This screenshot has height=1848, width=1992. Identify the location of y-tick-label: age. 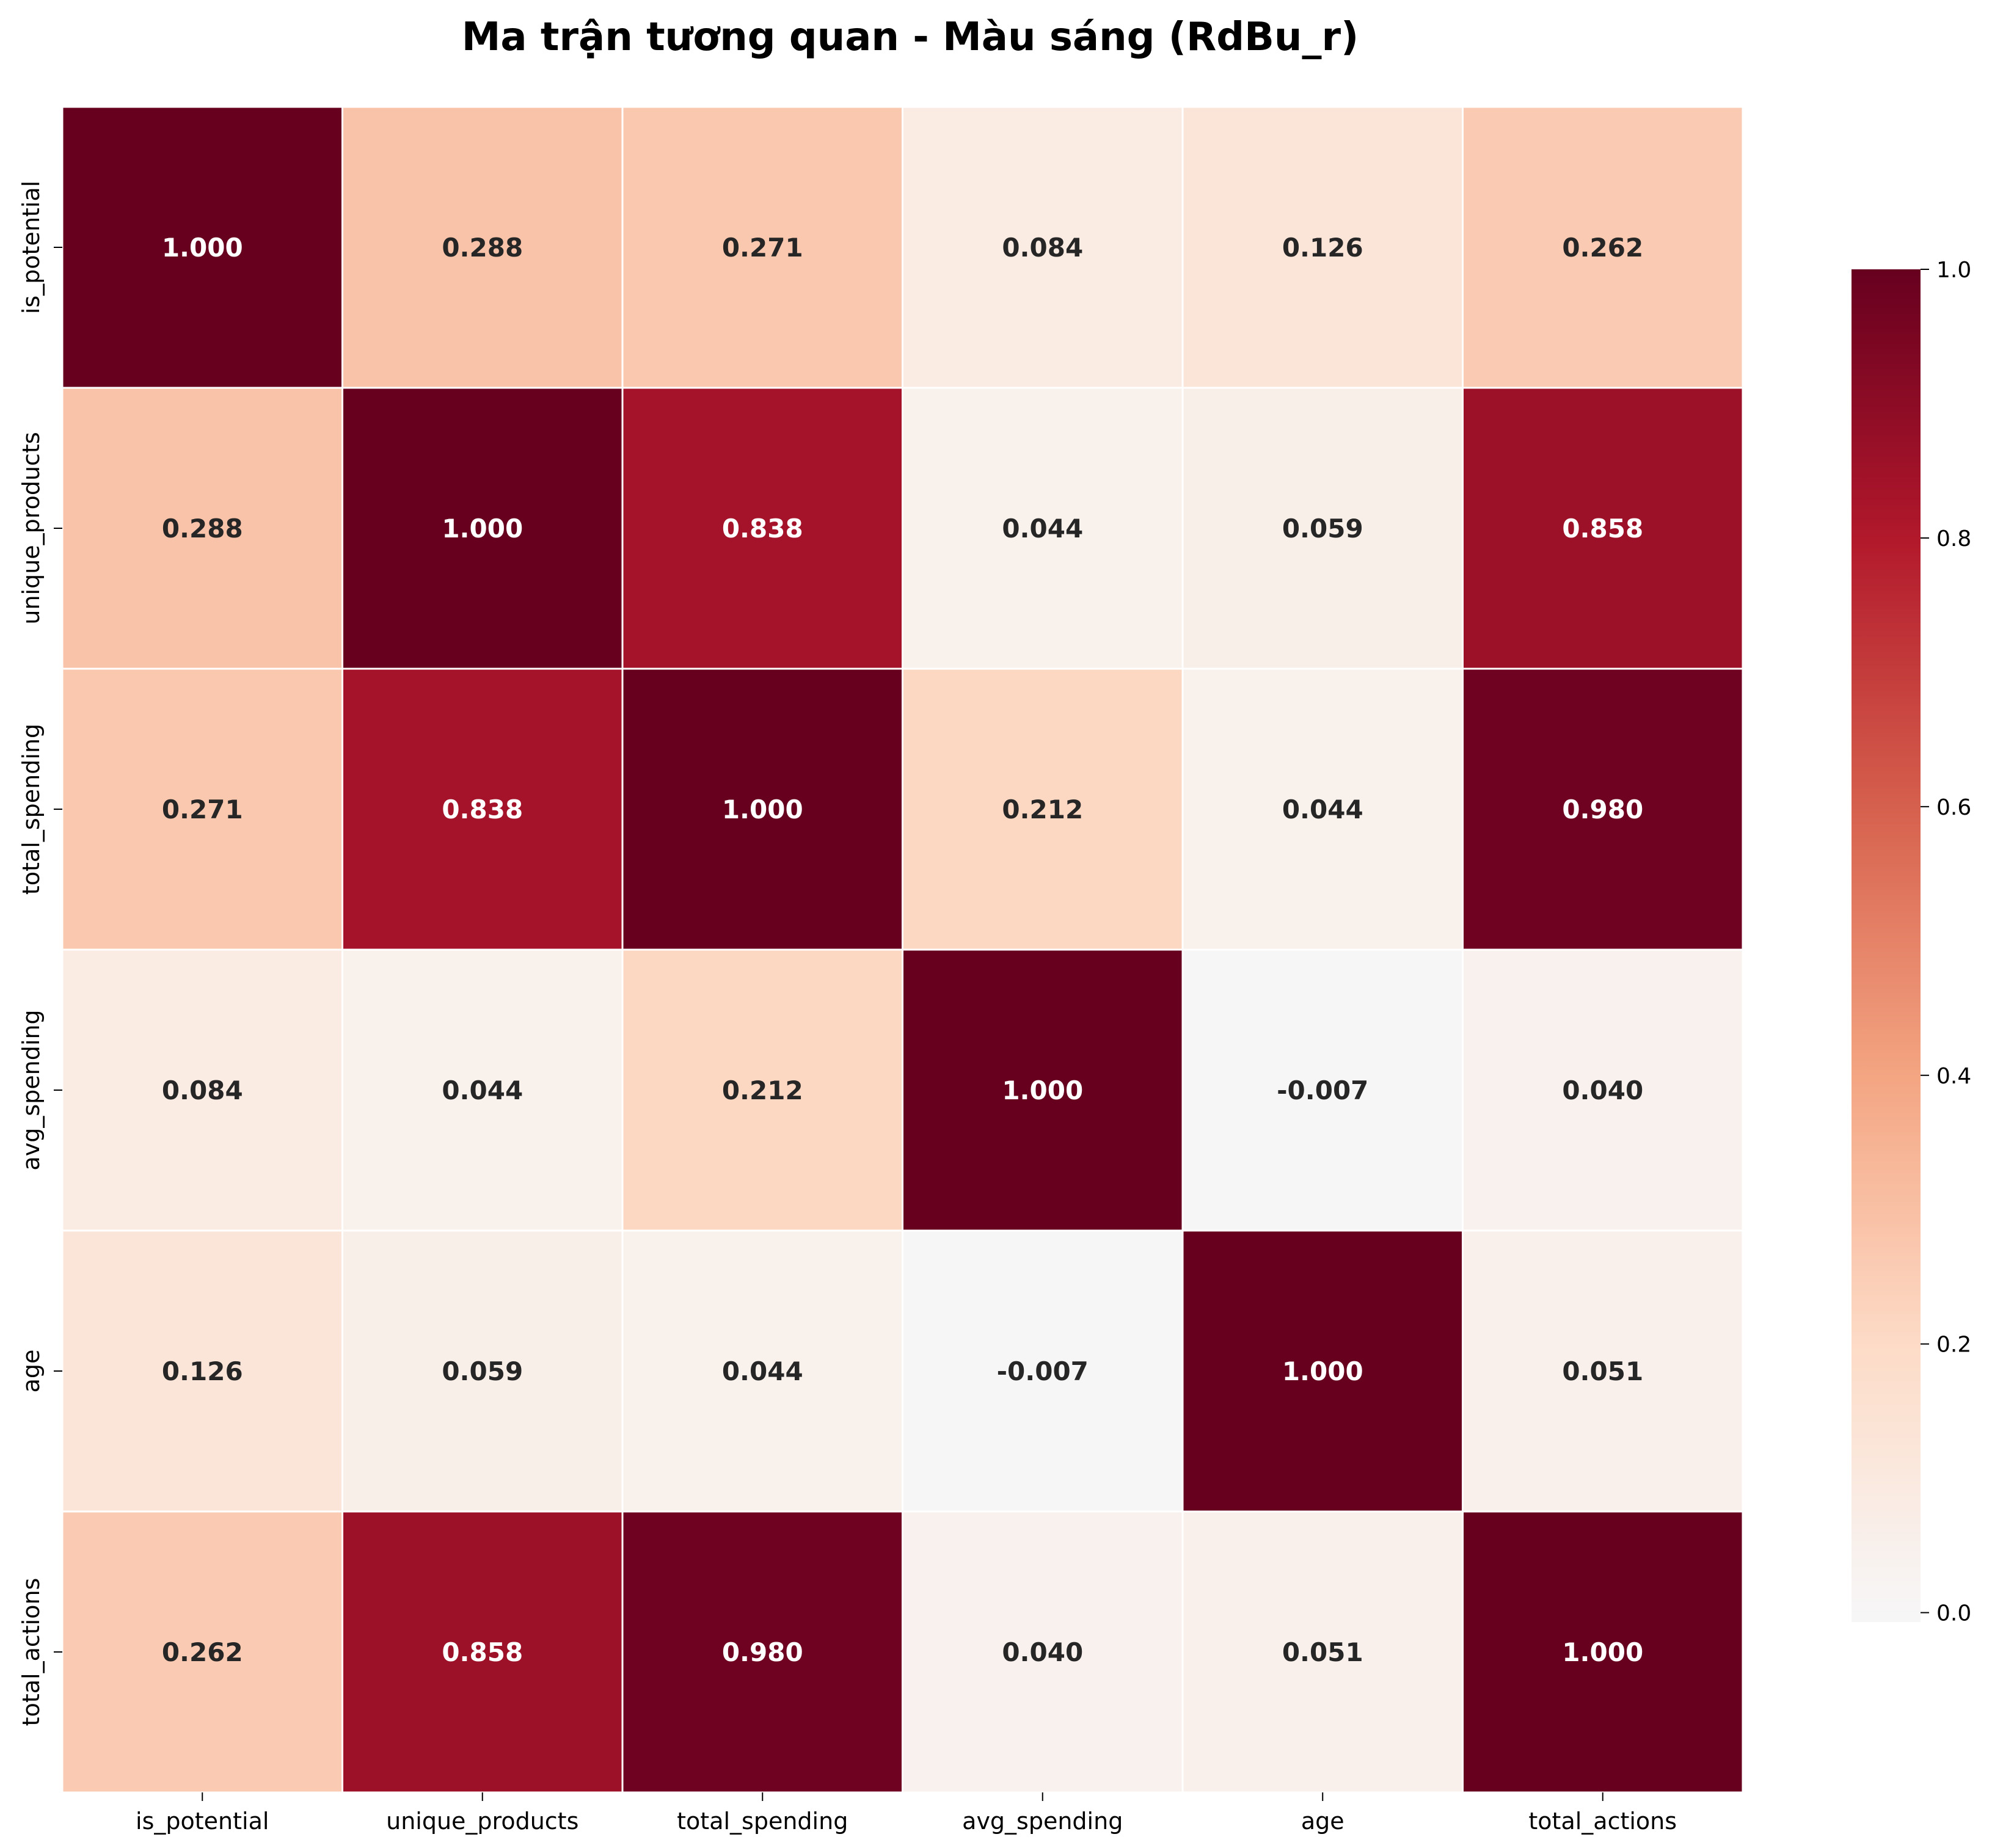
(31, 1371).